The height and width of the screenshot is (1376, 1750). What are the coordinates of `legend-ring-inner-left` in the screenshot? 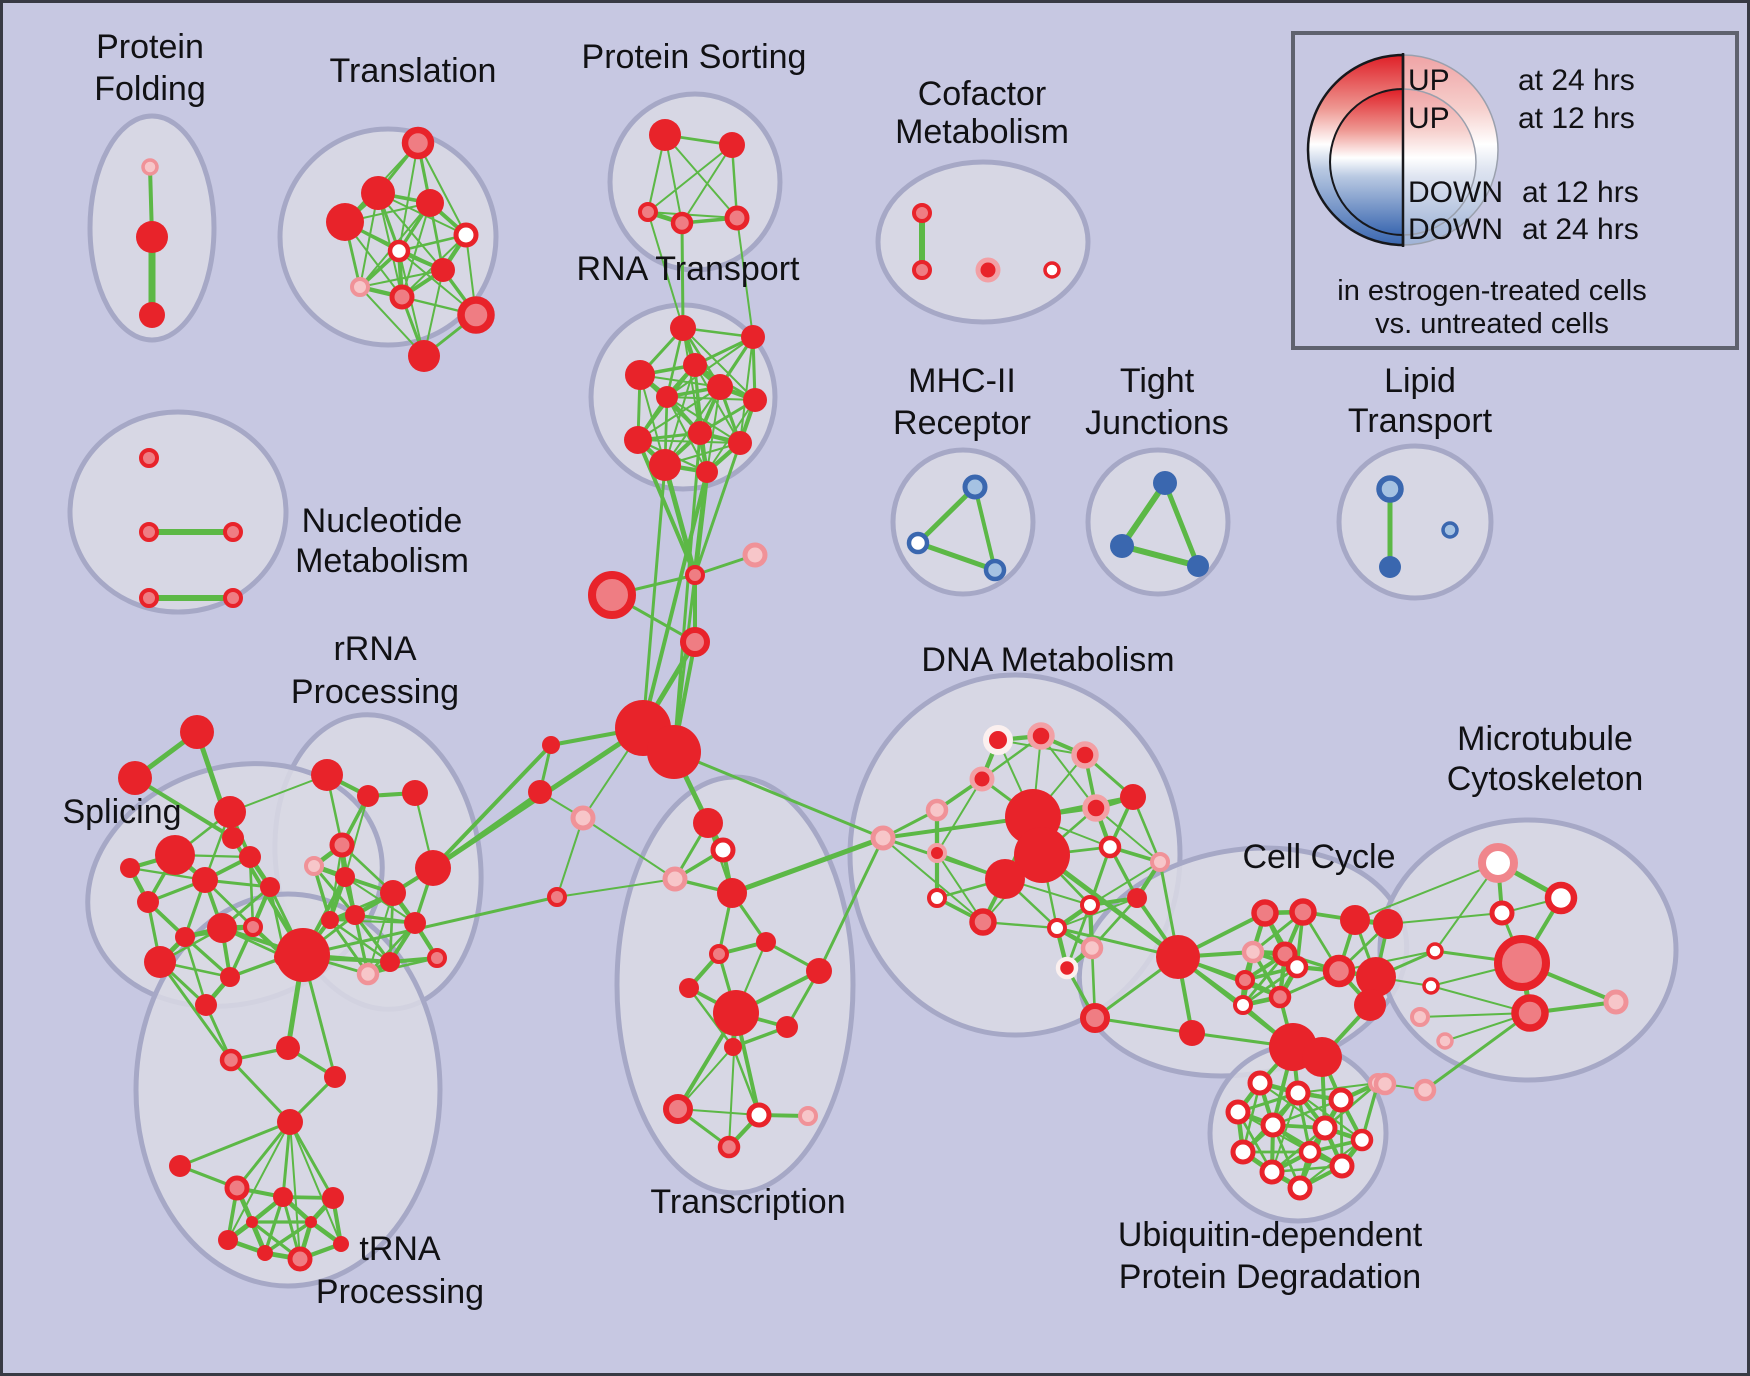 It's located at (1366, 162).